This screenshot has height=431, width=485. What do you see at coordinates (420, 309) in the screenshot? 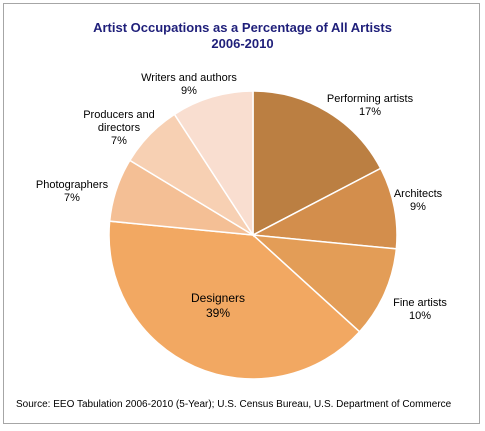
I see `slice-label-fine-artists: Fine artists 10%` at bounding box center [420, 309].